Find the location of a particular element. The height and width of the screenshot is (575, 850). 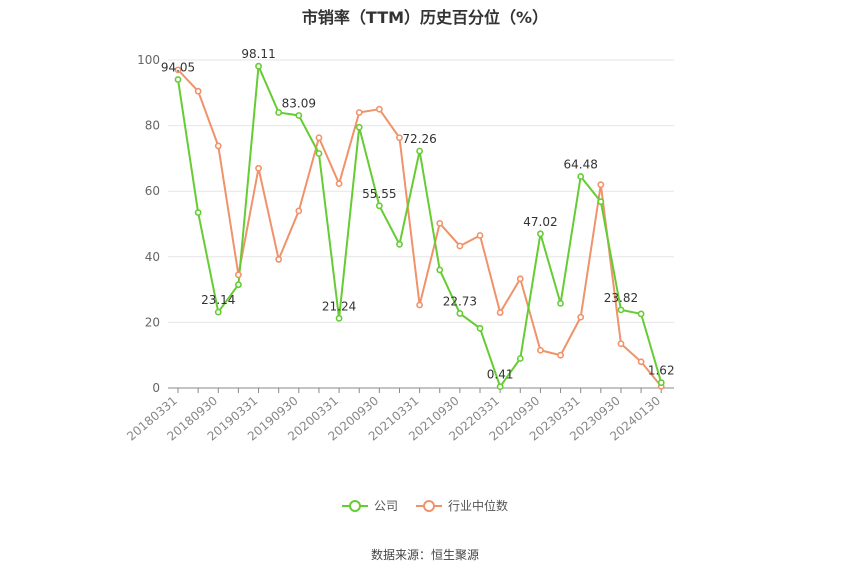

data-label-company: 55.55 is located at coordinates (379, 194).